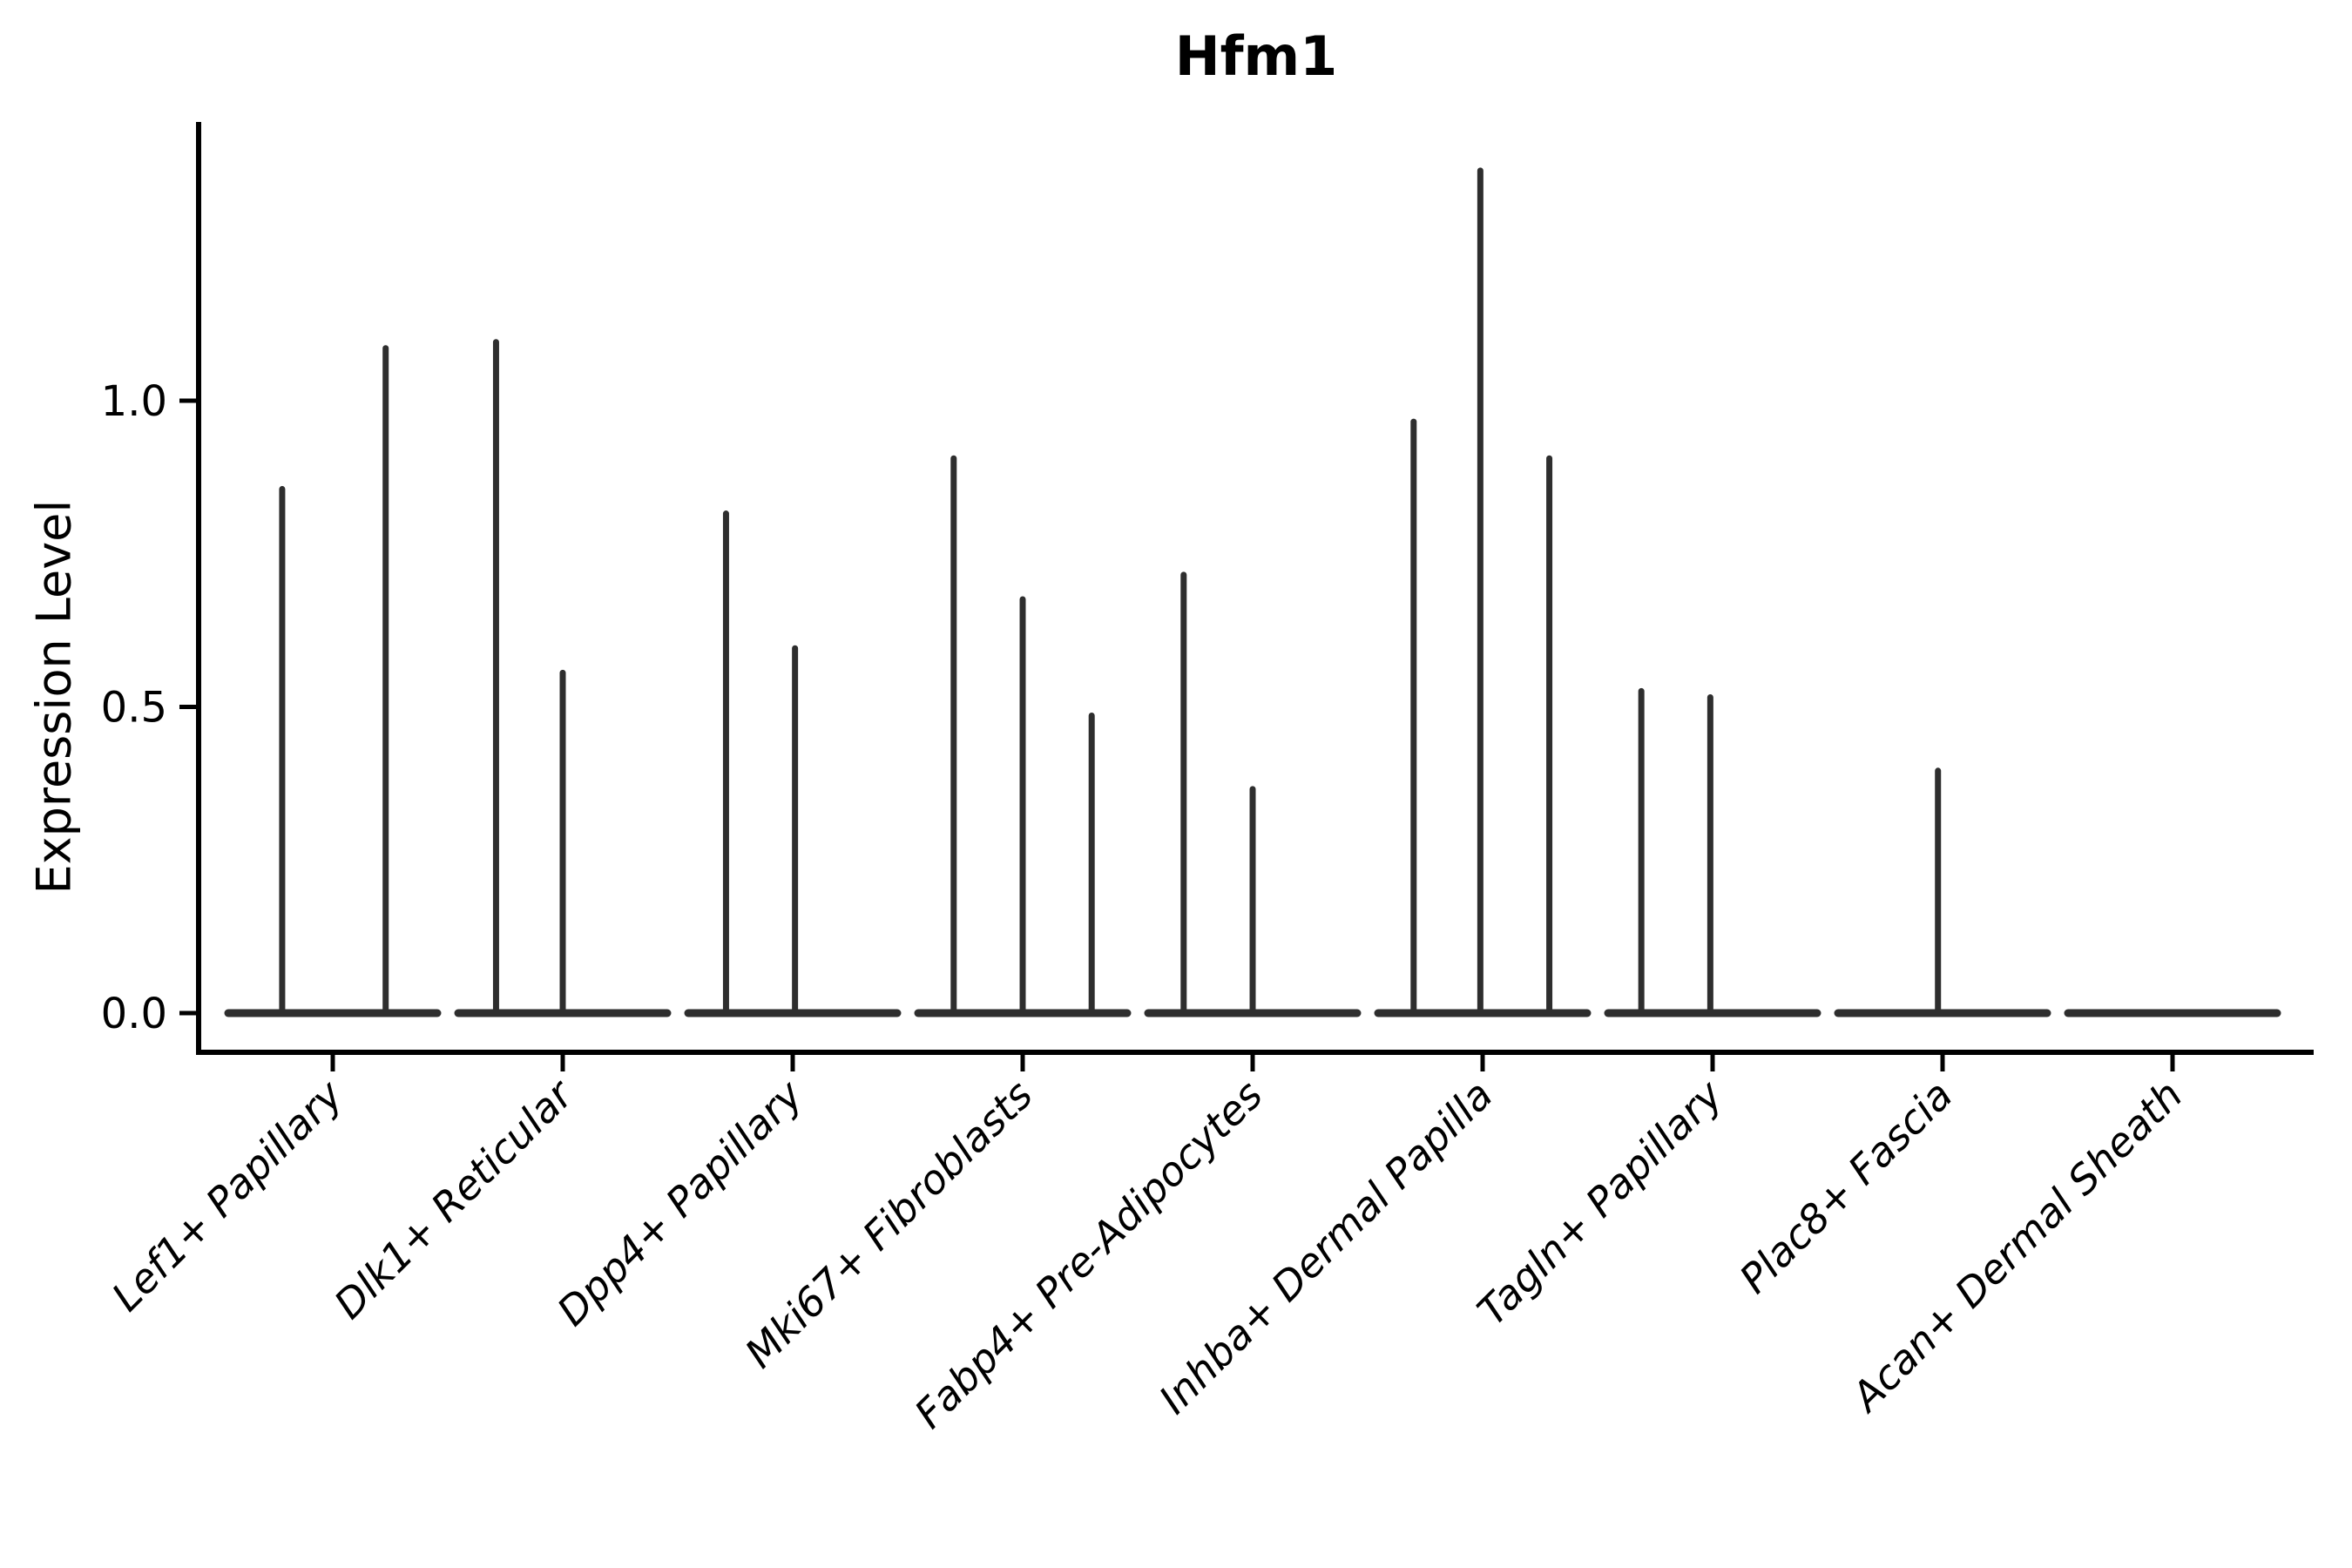 The height and width of the screenshot is (1568, 2352). What do you see at coordinates (228, 1195) in the screenshot?
I see `x-tick-label: Lef1+ Papillary` at bounding box center [228, 1195].